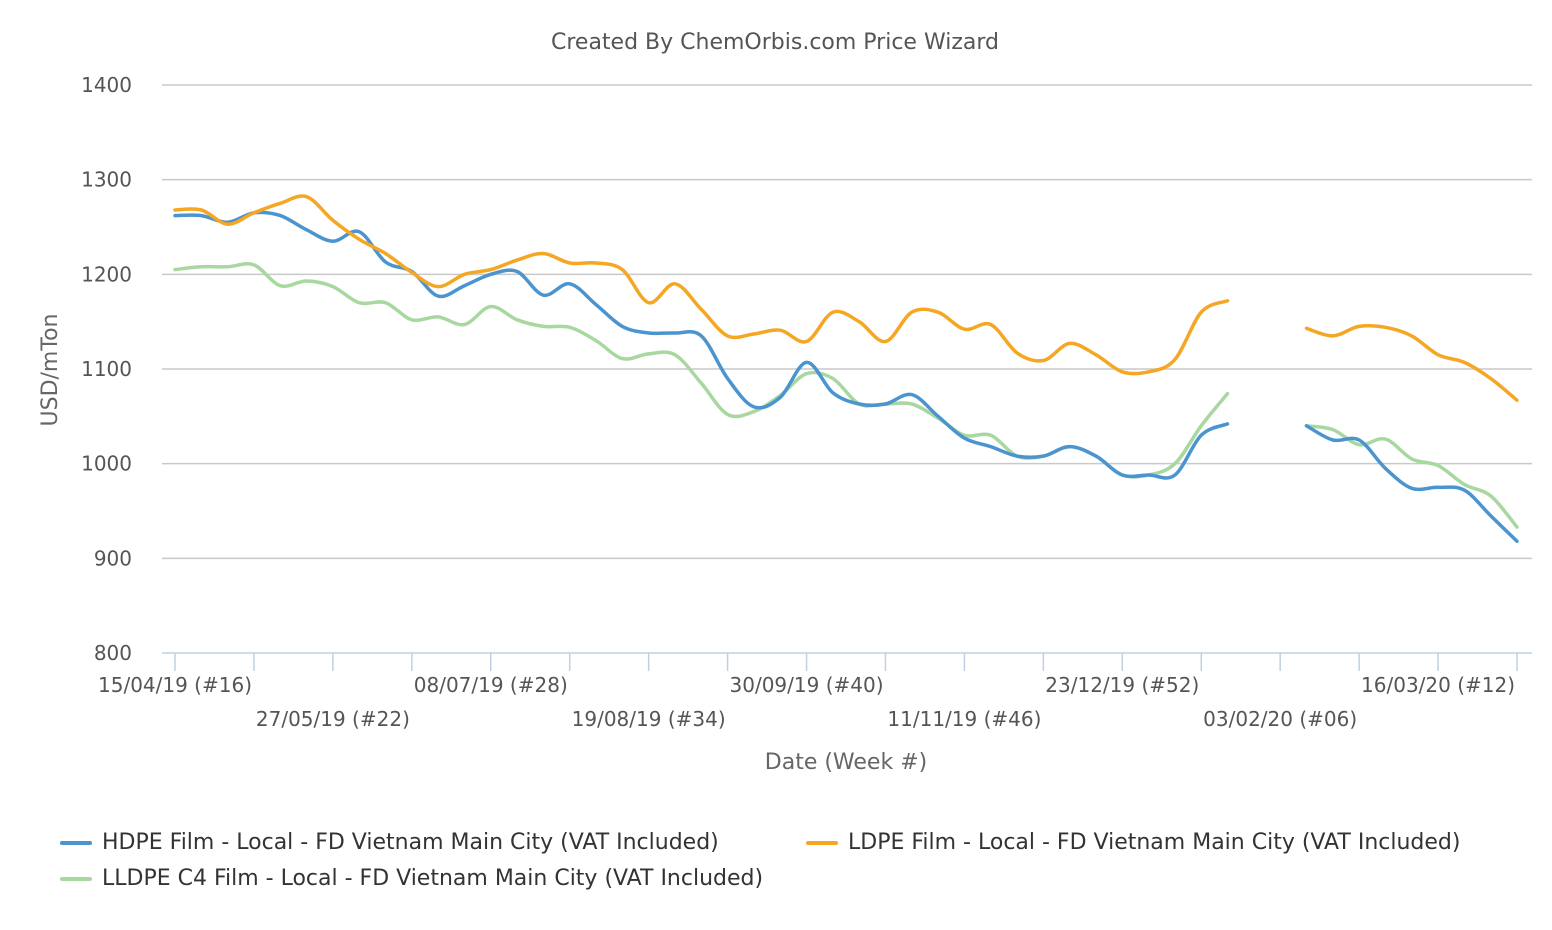 This screenshot has height=930, width=1552. What do you see at coordinates (333, 719) in the screenshot?
I see `x-tick-label: 27/05/19 (#22)` at bounding box center [333, 719].